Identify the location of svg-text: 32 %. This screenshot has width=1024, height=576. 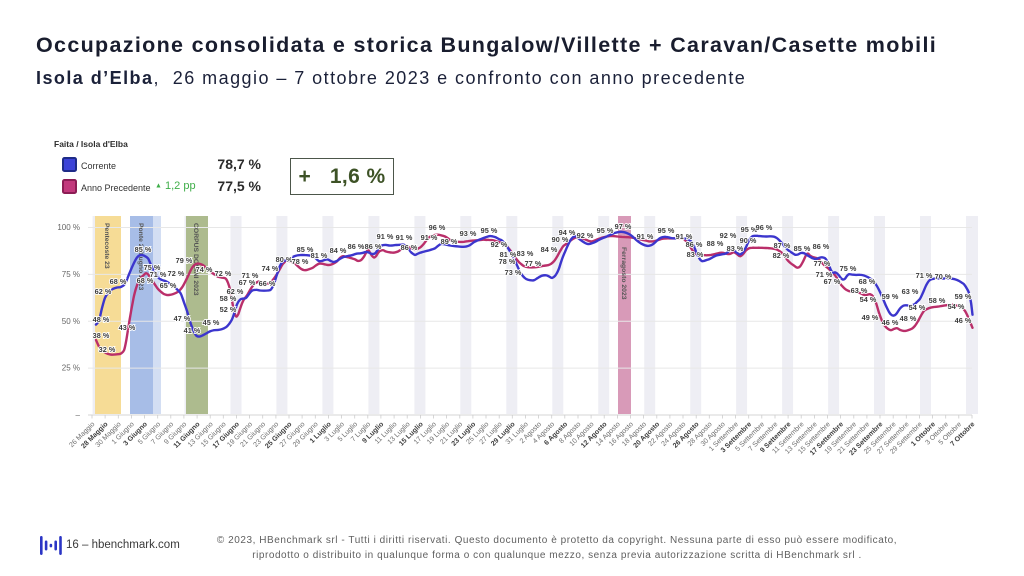
(107, 349).